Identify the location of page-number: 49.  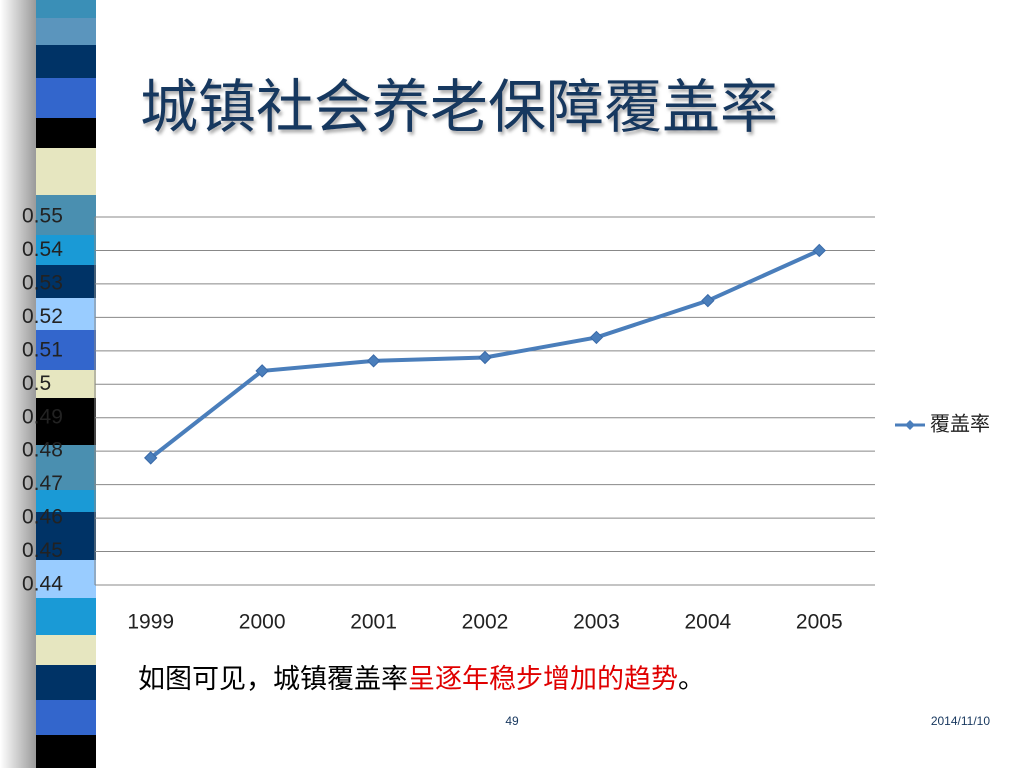
(512, 721).